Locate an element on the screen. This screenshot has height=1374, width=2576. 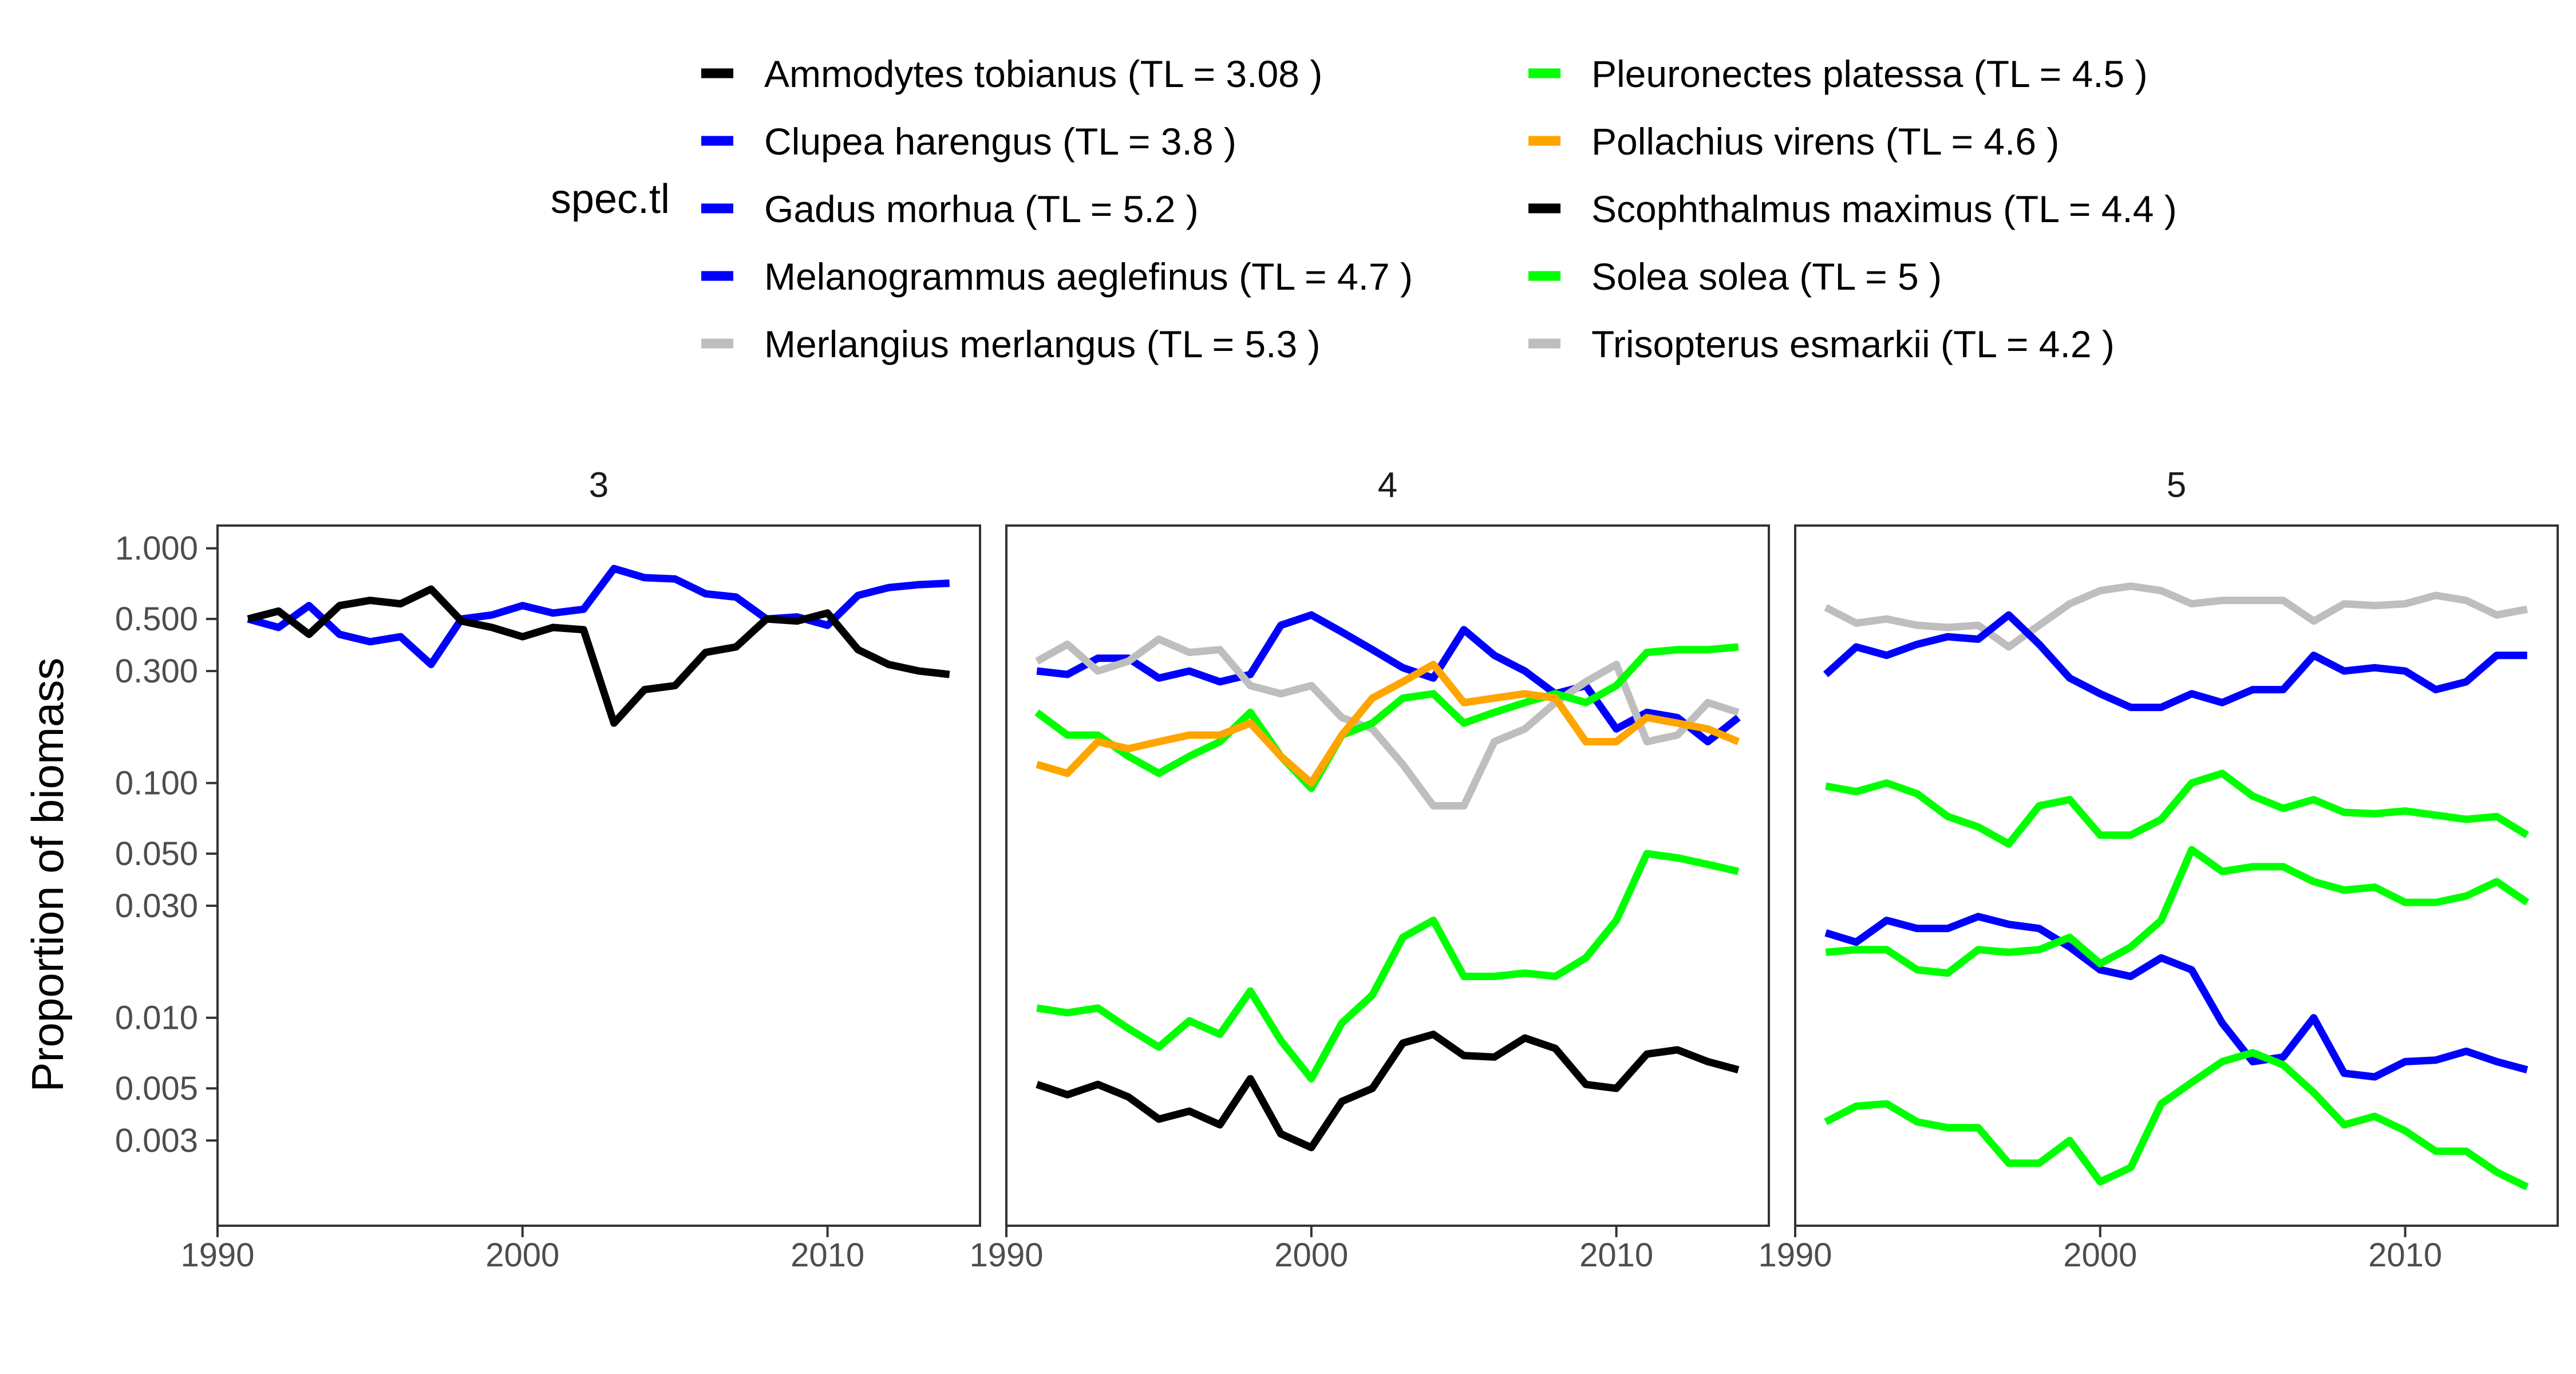
legend-label: Scophthalmus maximus (TL = 4.4 ) is located at coordinates (1884, 209).